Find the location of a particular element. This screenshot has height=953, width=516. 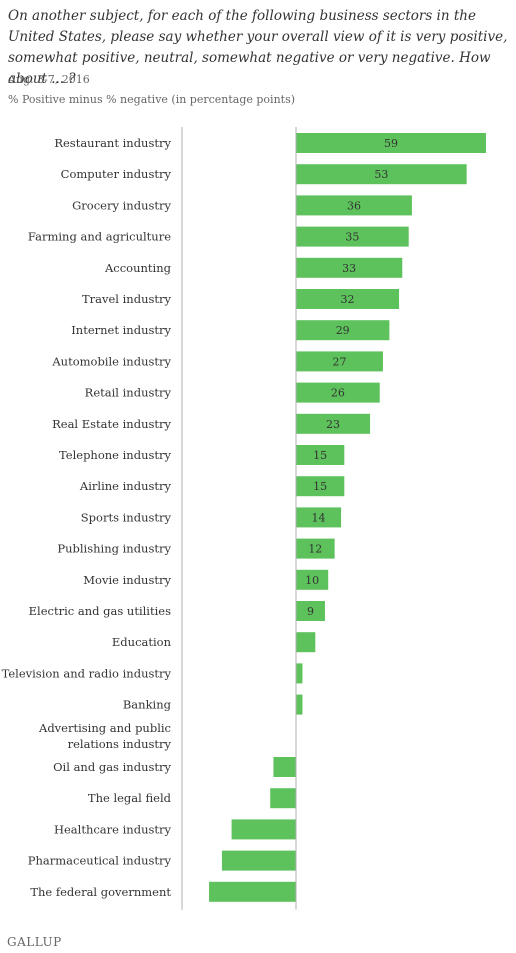

data-label: 27 is located at coordinates (339, 361).